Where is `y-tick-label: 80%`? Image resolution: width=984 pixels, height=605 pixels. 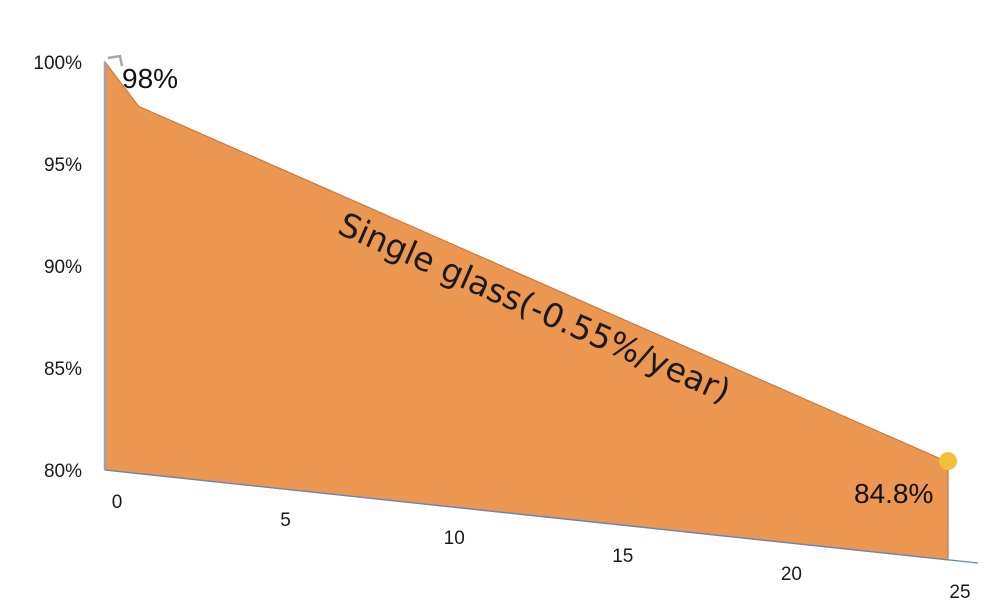
y-tick-label: 80% is located at coordinates (63, 471).